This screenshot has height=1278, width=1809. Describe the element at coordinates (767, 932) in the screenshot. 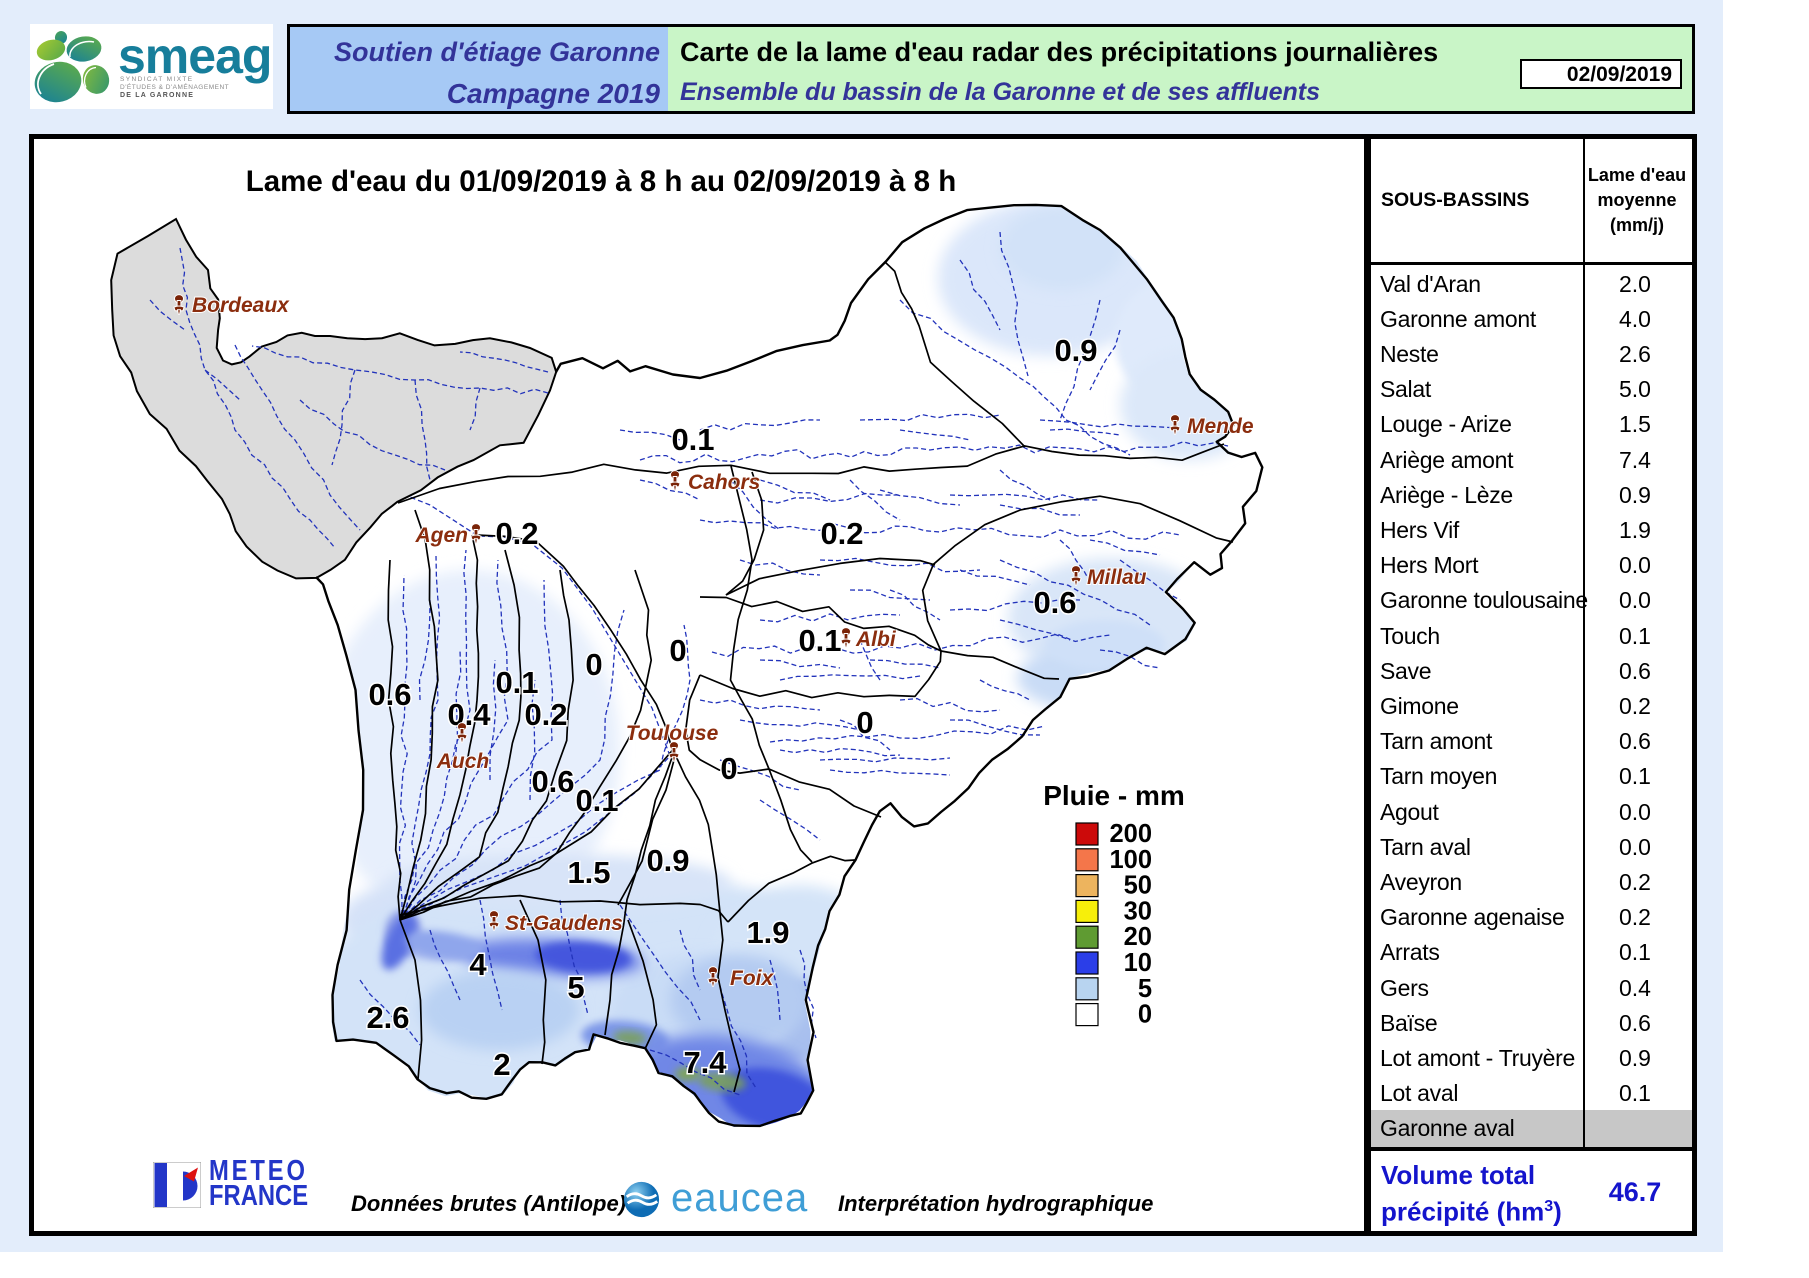

I see `svg-text: 1.9` at that location.